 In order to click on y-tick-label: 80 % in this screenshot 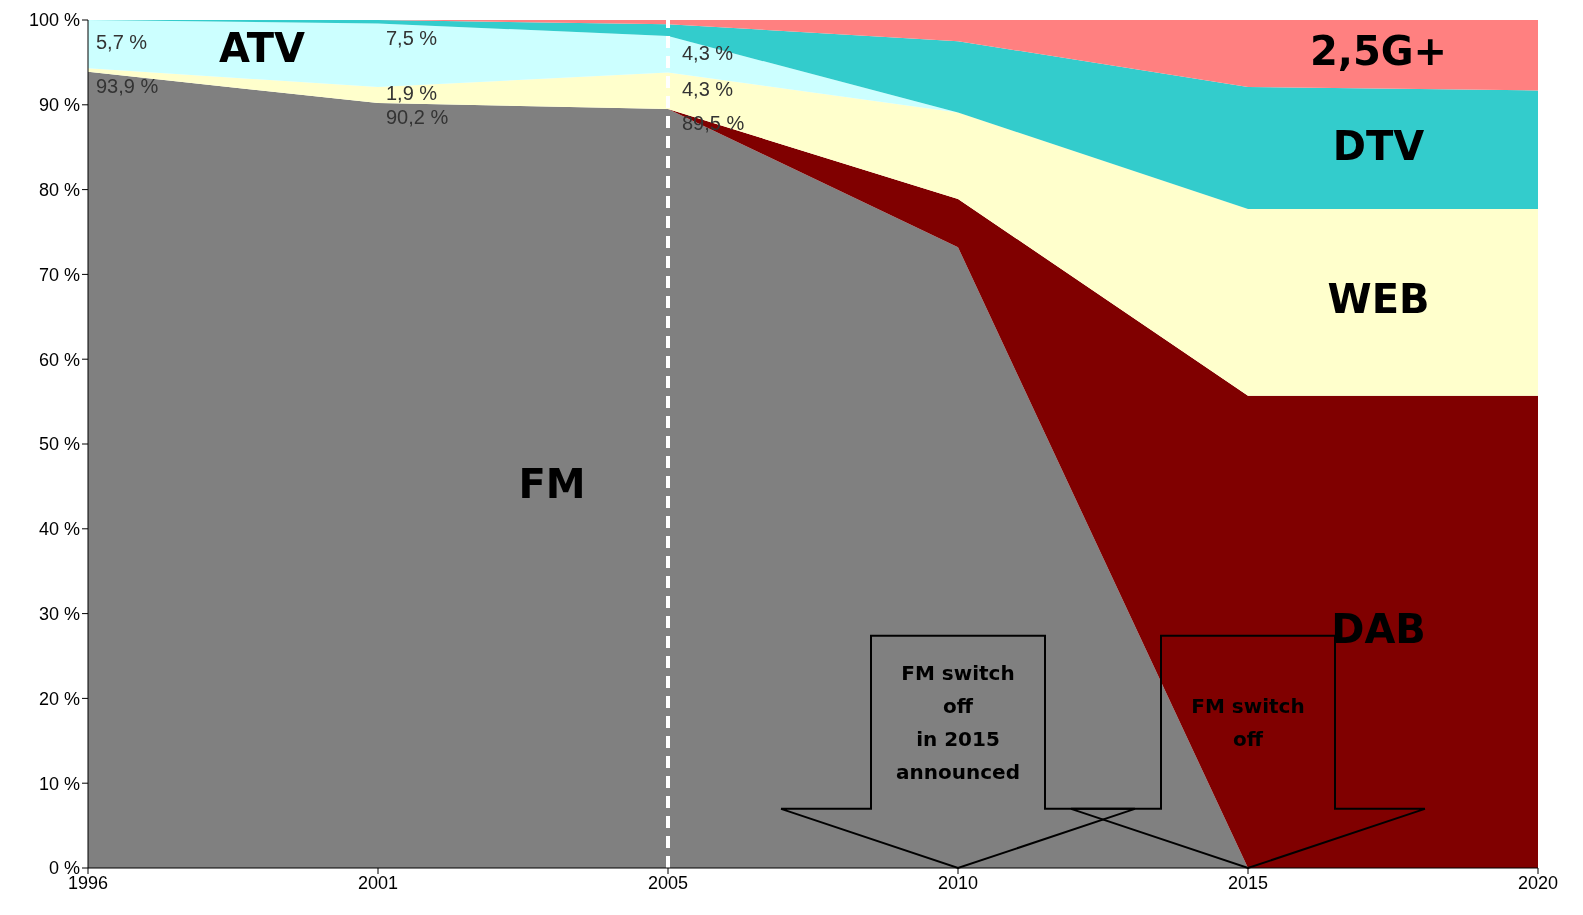, I will do `click(59, 189)`.